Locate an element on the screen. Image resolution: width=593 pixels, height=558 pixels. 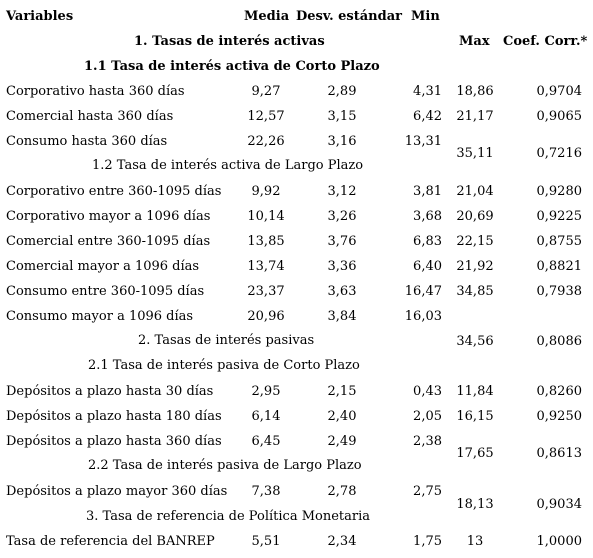
cell-min: 3,68 is located at coordinates (427, 216).